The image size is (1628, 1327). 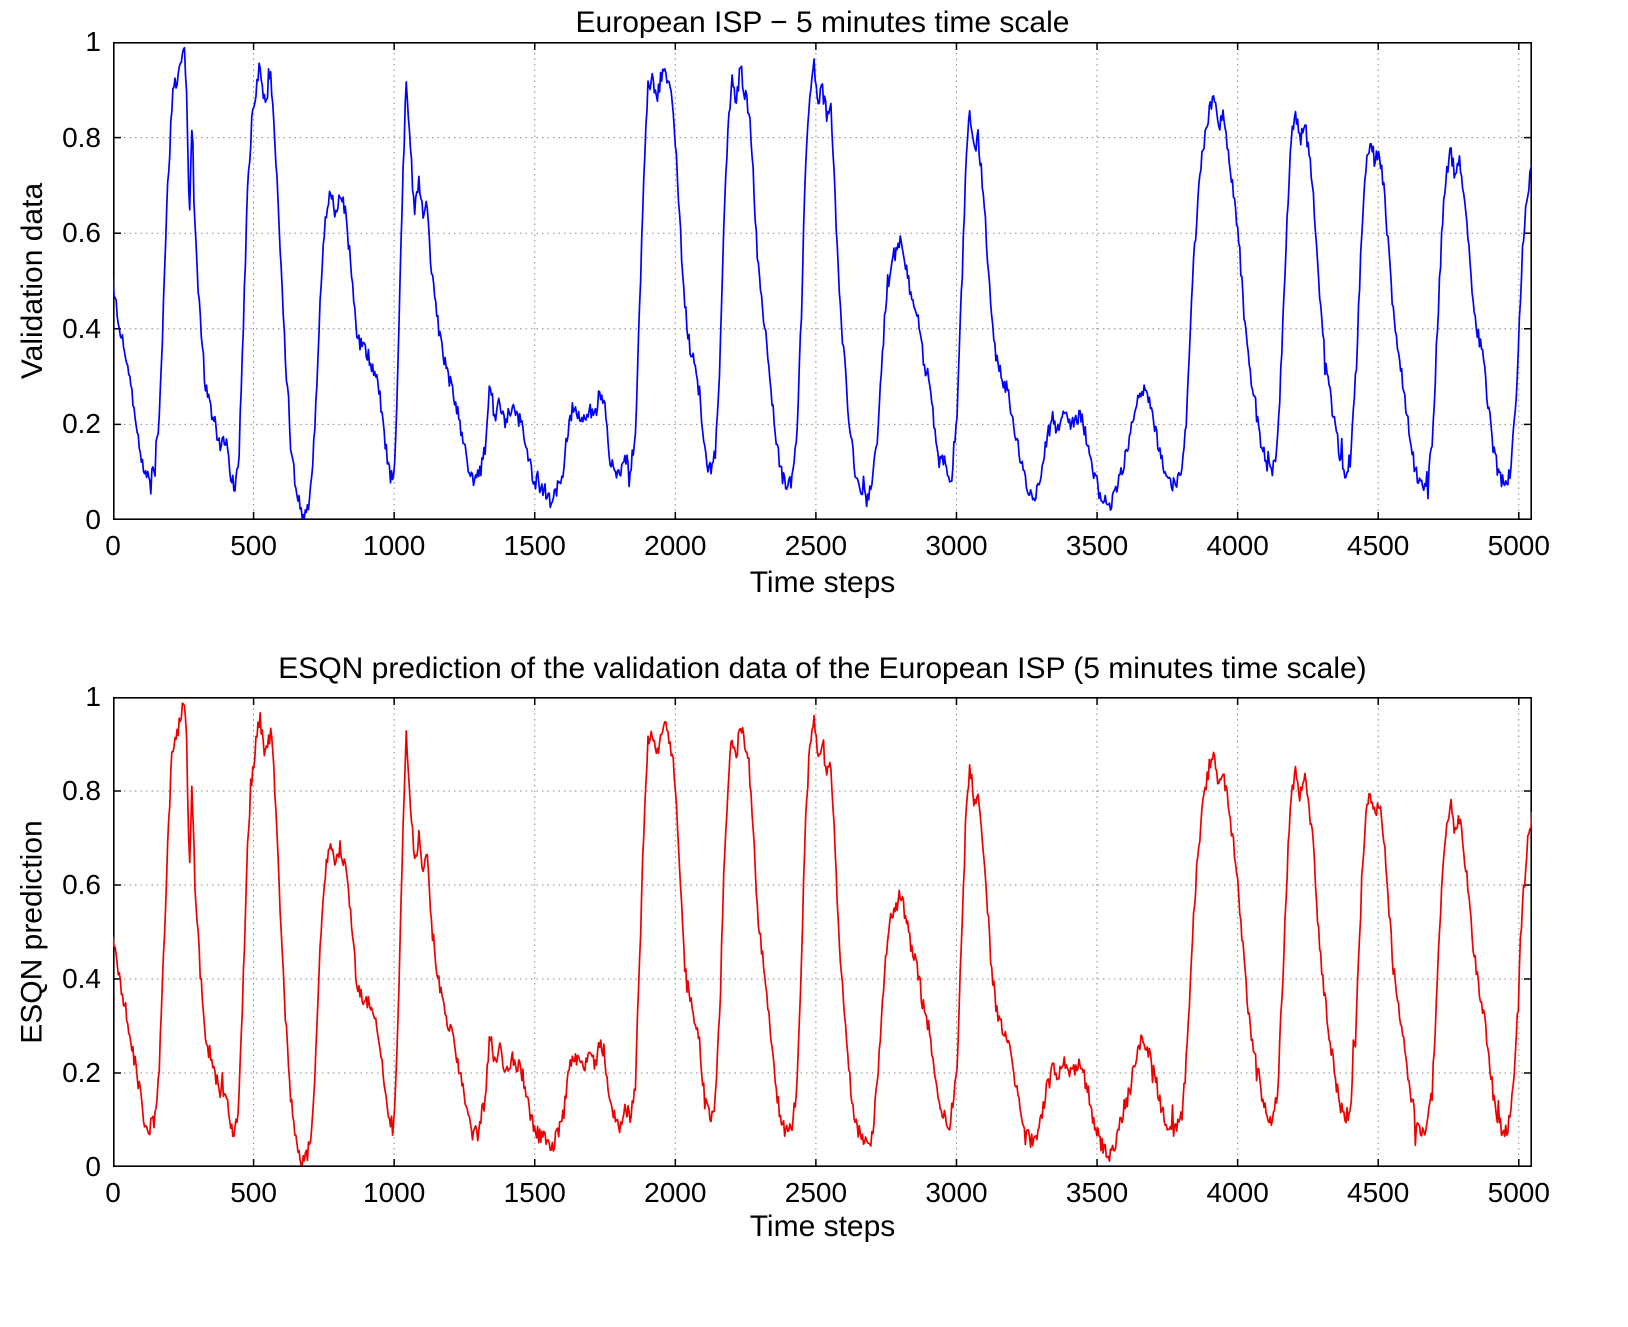 I want to click on y-axis-label: ESQN prediction, so click(x=33, y=932).